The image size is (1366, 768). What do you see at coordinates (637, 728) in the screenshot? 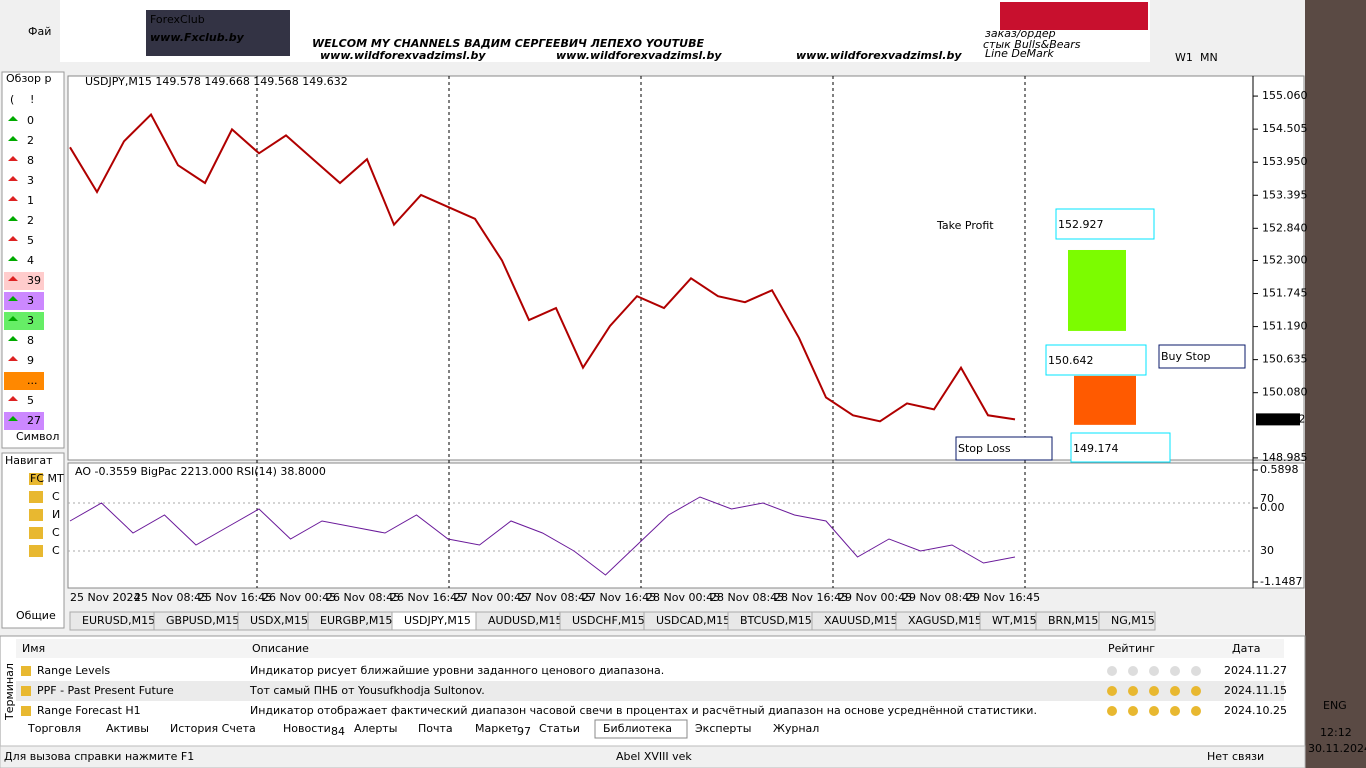
I see `terminal-tab: Библиотека` at bounding box center [637, 728].